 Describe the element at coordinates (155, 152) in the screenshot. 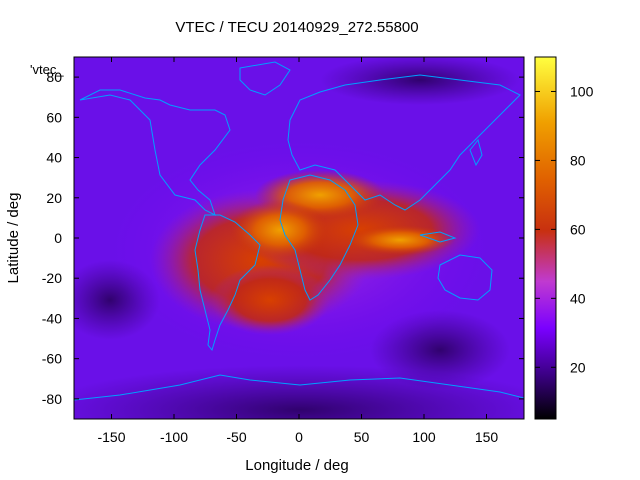

I see `coastline-north-america` at that location.